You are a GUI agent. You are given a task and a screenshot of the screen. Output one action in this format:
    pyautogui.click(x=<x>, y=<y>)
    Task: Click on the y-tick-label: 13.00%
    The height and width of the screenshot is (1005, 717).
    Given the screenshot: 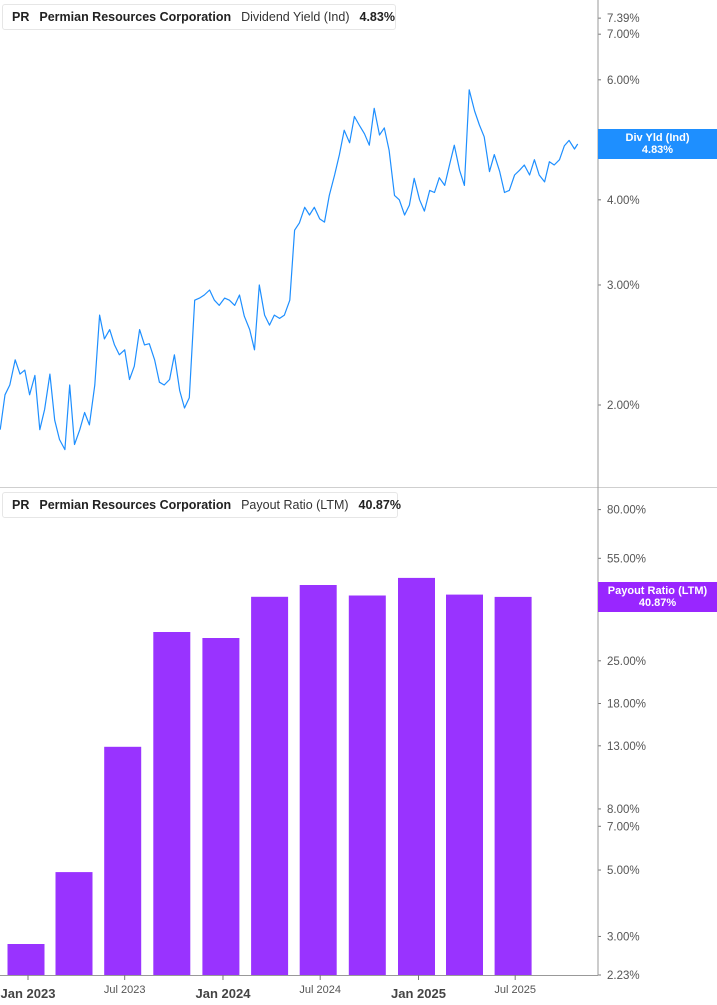 What is the action you would take?
    pyautogui.click(x=626, y=747)
    